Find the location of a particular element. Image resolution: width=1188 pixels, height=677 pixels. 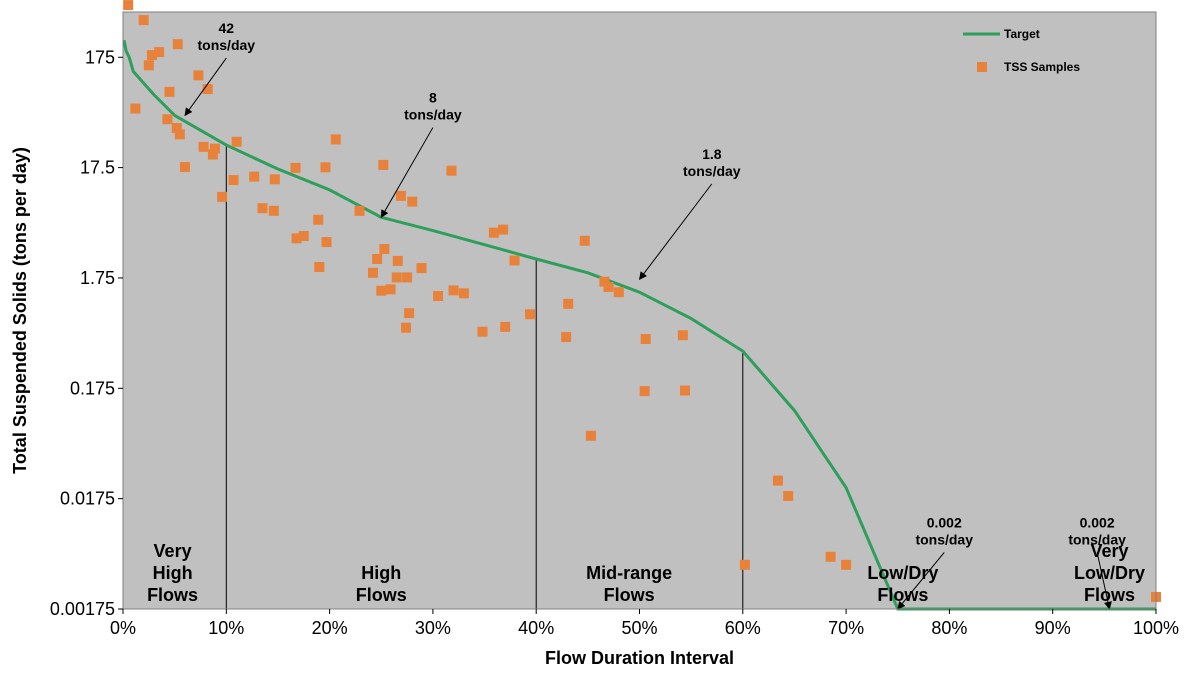

y-tick-label: 0.00175 is located at coordinates (82, 609).